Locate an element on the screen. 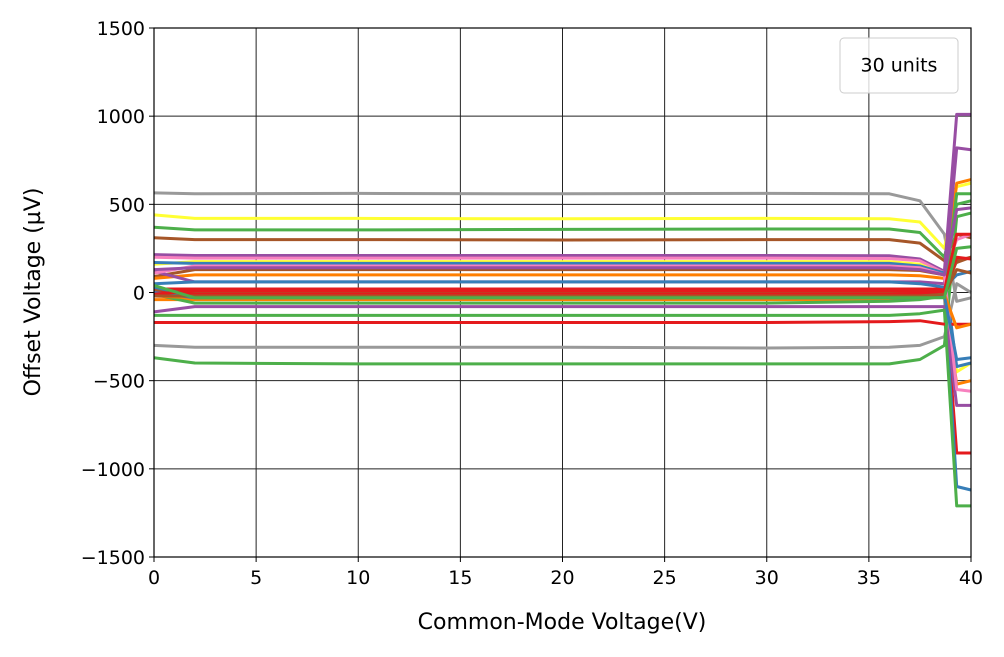 The width and height of the screenshot is (1004, 657). x-tick-label: 25 is located at coordinates (665, 578).